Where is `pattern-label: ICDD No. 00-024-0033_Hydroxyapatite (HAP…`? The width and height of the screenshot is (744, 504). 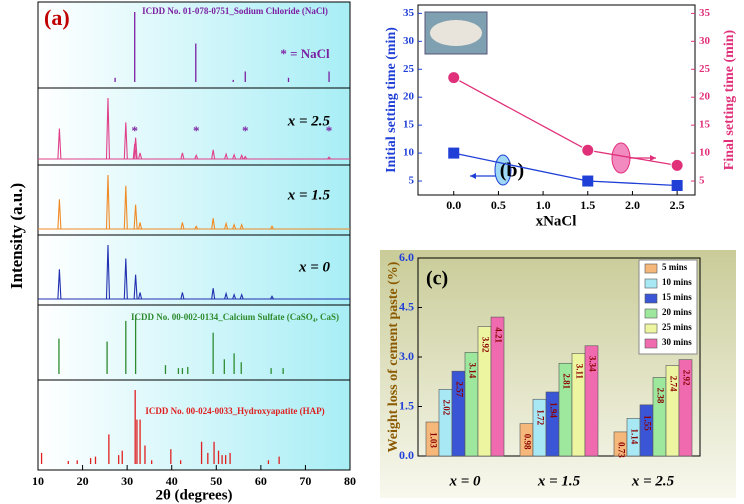 pattern-label: ICDD No. 00-024-0033_Hydroxyapatite (HAP… is located at coordinates (234, 411).